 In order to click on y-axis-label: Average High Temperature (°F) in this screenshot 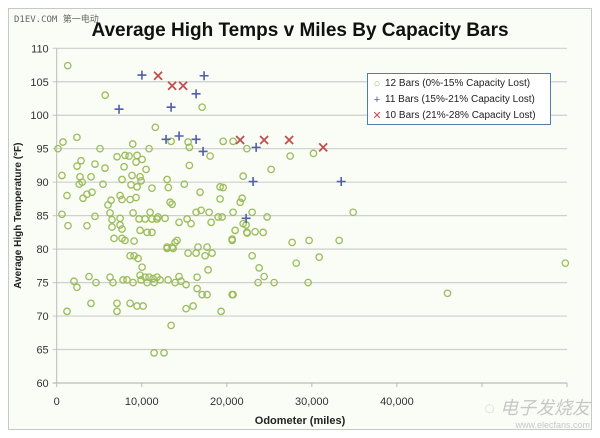, I will do `click(18, 216)`.